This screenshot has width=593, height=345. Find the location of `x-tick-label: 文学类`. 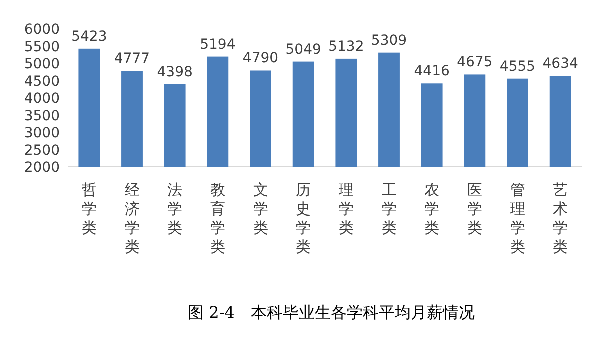

x-tick-label: 文学类 is located at coordinates (260, 209).